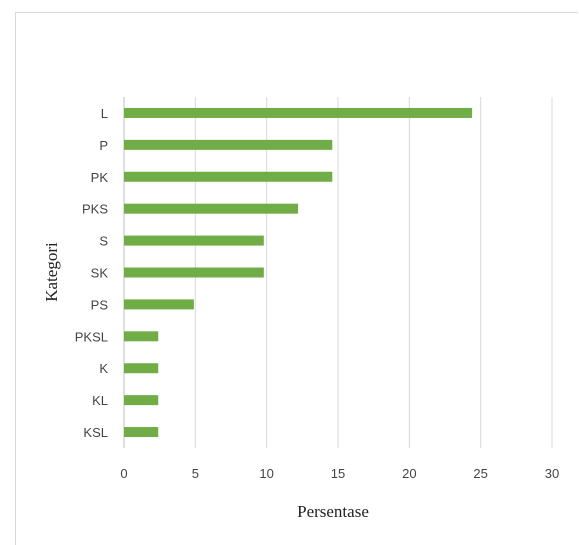 The height and width of the screenshot is (545, 579). I want to click on x-tick-label: 15, so click(338, 473).